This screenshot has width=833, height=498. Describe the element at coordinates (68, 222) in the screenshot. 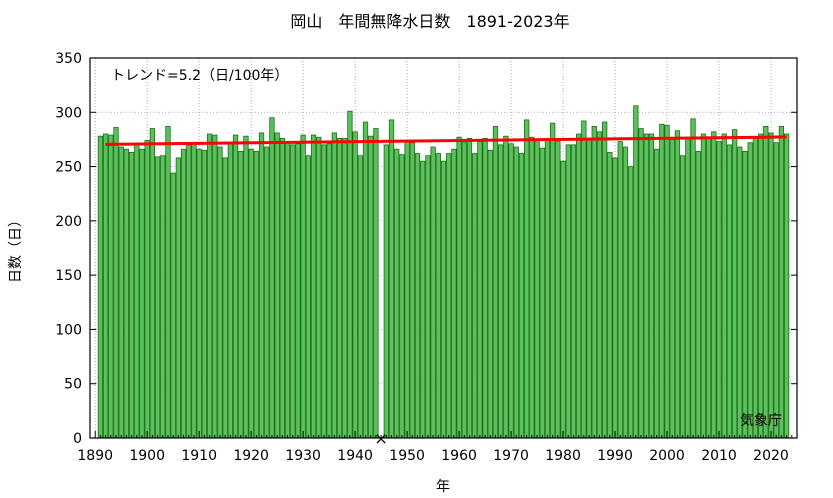

I see `y-tick-label: 200` at that location.